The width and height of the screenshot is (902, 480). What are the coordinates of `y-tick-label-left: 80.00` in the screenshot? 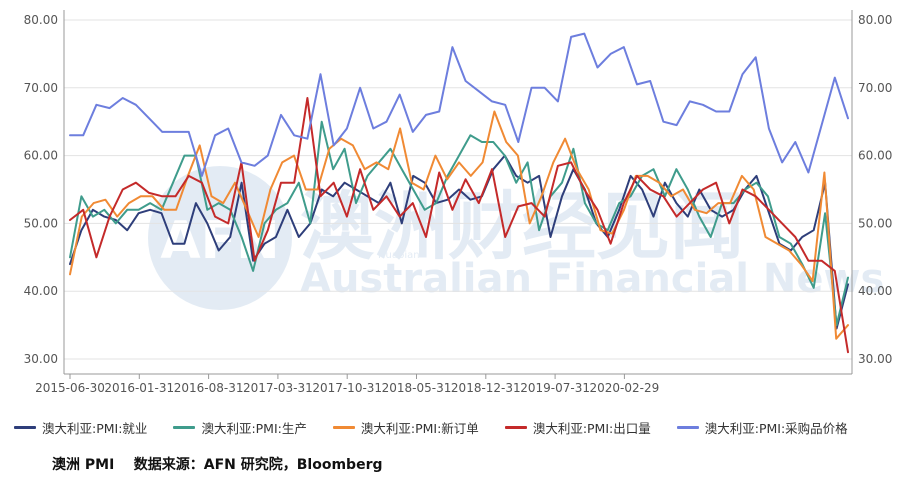 It's located at (41, 20).